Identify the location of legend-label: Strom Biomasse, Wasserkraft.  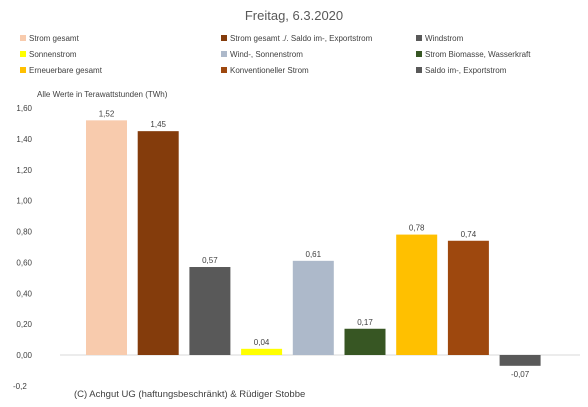
(478, 54).